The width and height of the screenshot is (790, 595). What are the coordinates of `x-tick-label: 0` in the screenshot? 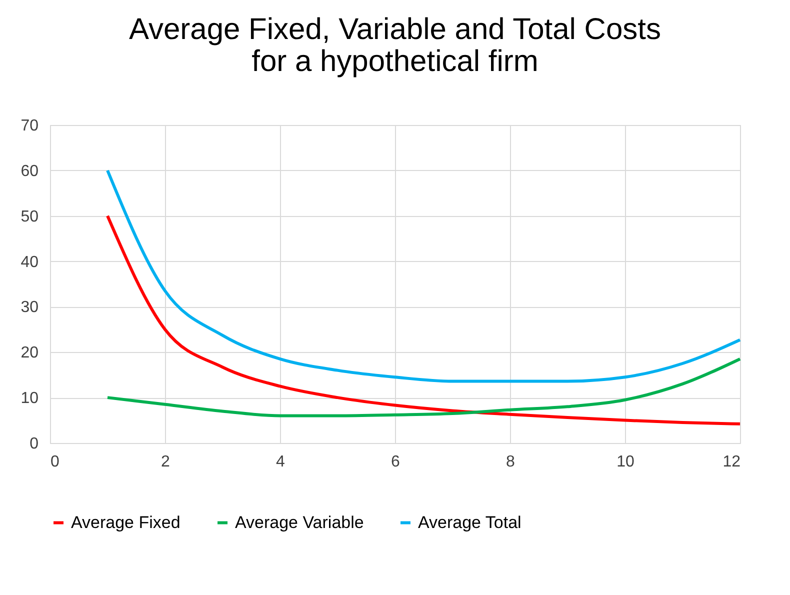 It's located at (55, 462).